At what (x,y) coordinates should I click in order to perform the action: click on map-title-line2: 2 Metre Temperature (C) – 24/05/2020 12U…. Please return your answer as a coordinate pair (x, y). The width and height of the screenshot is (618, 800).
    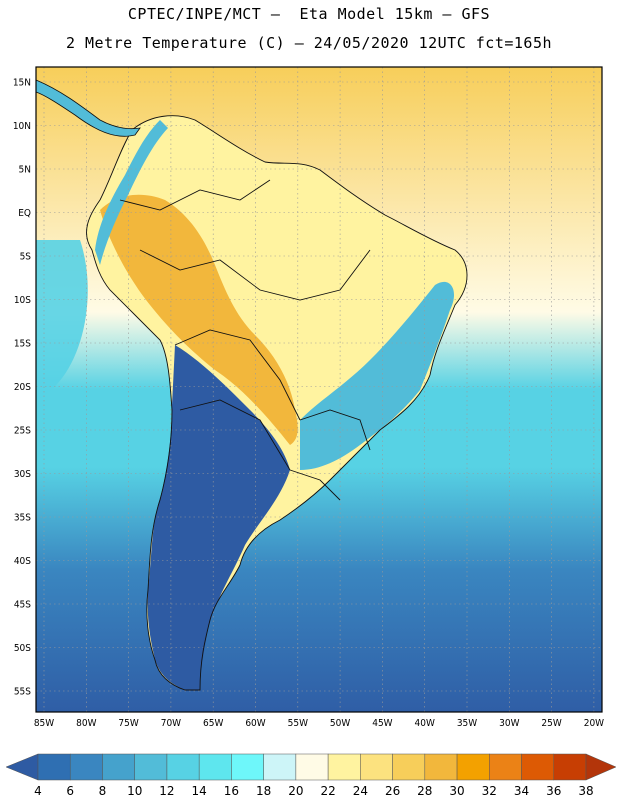
    Looking at the image, I should click on (309, 43).